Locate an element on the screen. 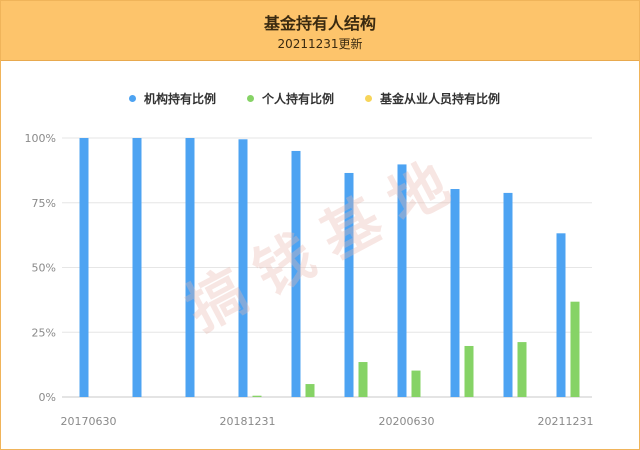 The image size is (640, 450). legend-label: 基金从业人员持有比例 is located at coordinates (440, 98).